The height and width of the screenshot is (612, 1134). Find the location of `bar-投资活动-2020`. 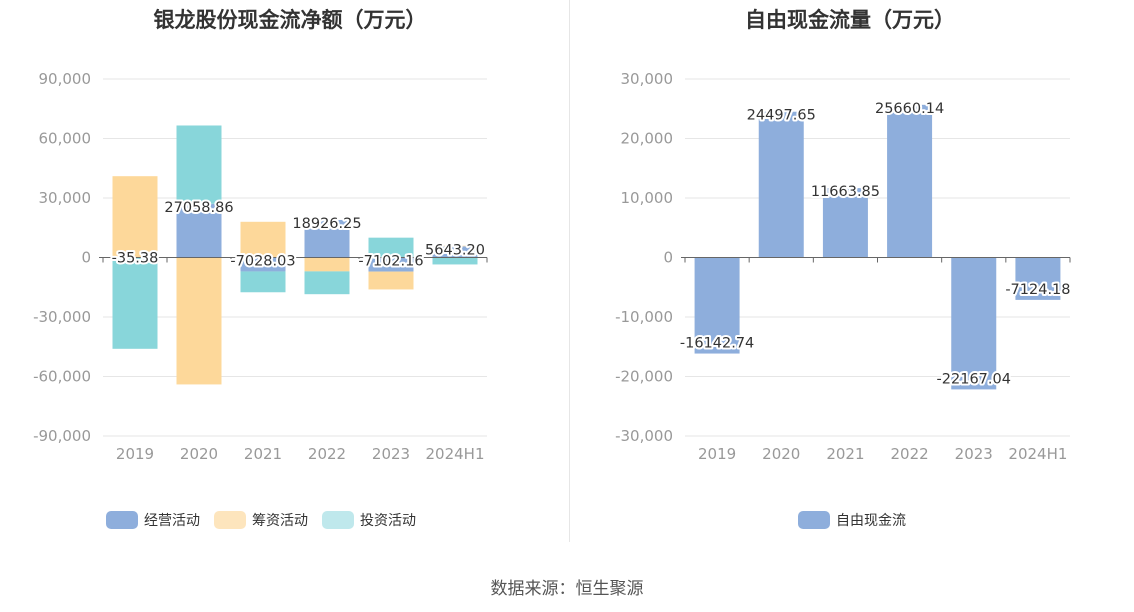

bar-投资活动-2020 is located at coordinates (199, 164).